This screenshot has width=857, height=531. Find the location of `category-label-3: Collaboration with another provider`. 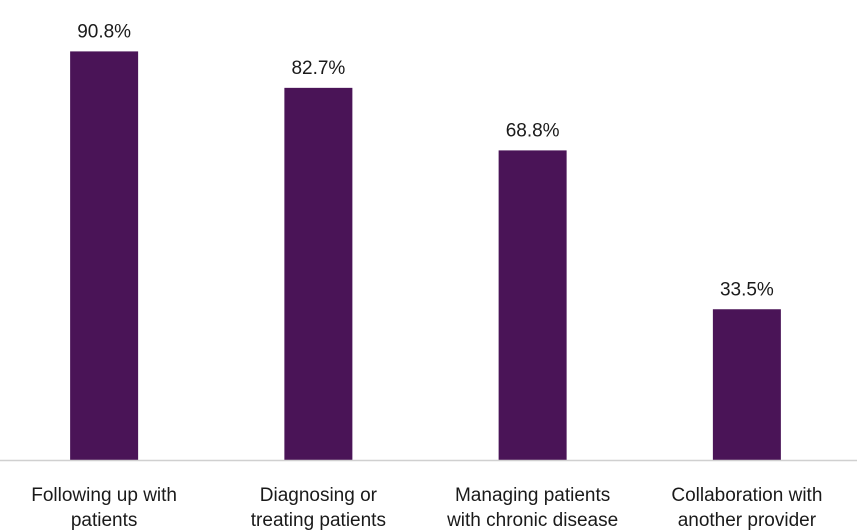

category-label-3: Collaboration with another provider is located at coordinates (746, 508).